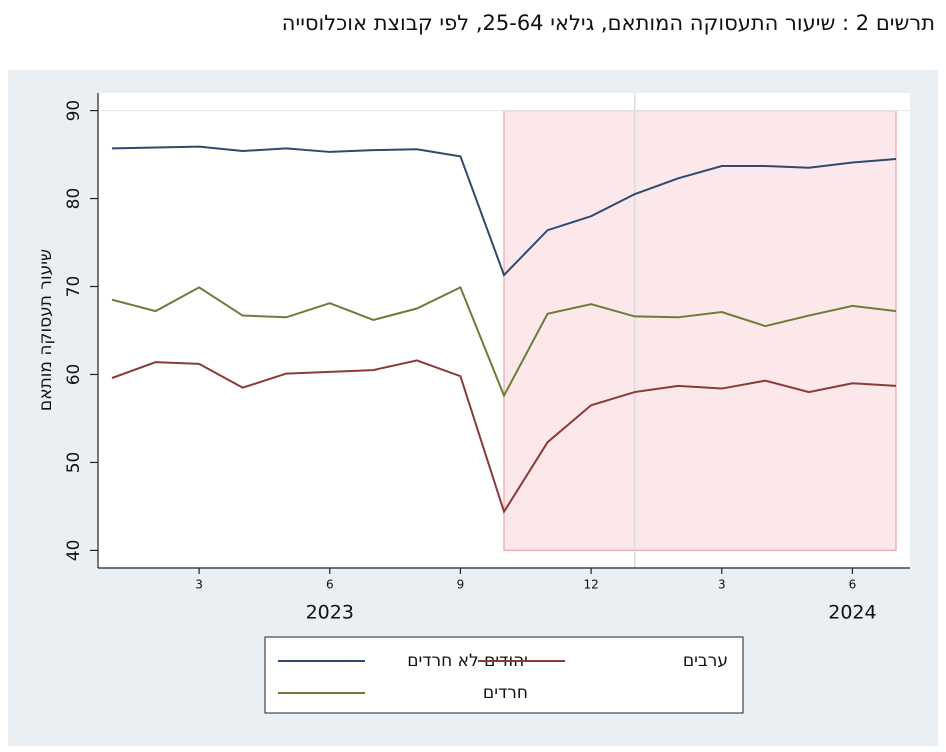 This screenshot has width=946, height=752. I want to click on y-tick-label: 70, so click(74, 287).